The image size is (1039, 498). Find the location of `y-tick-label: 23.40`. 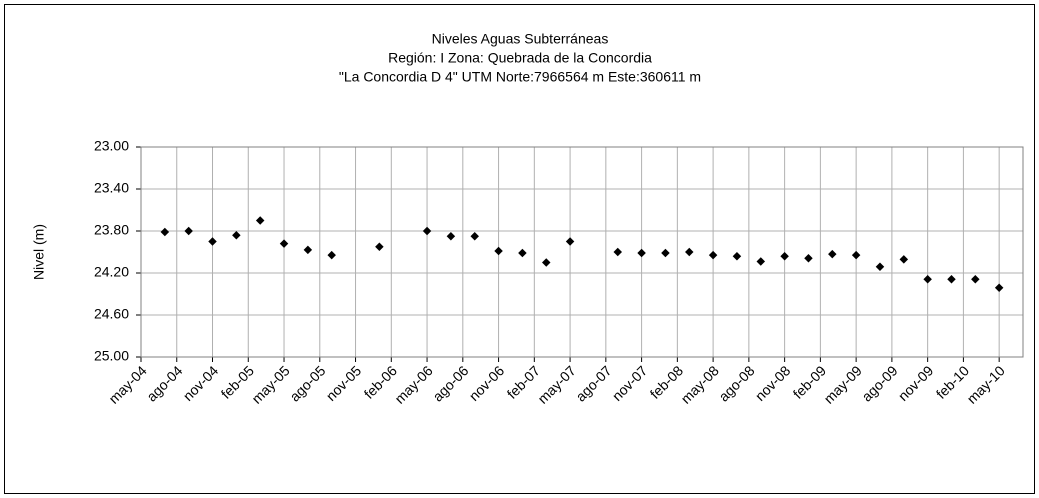

y-tick-label: 23.40 is located at coordinates (111, 188).